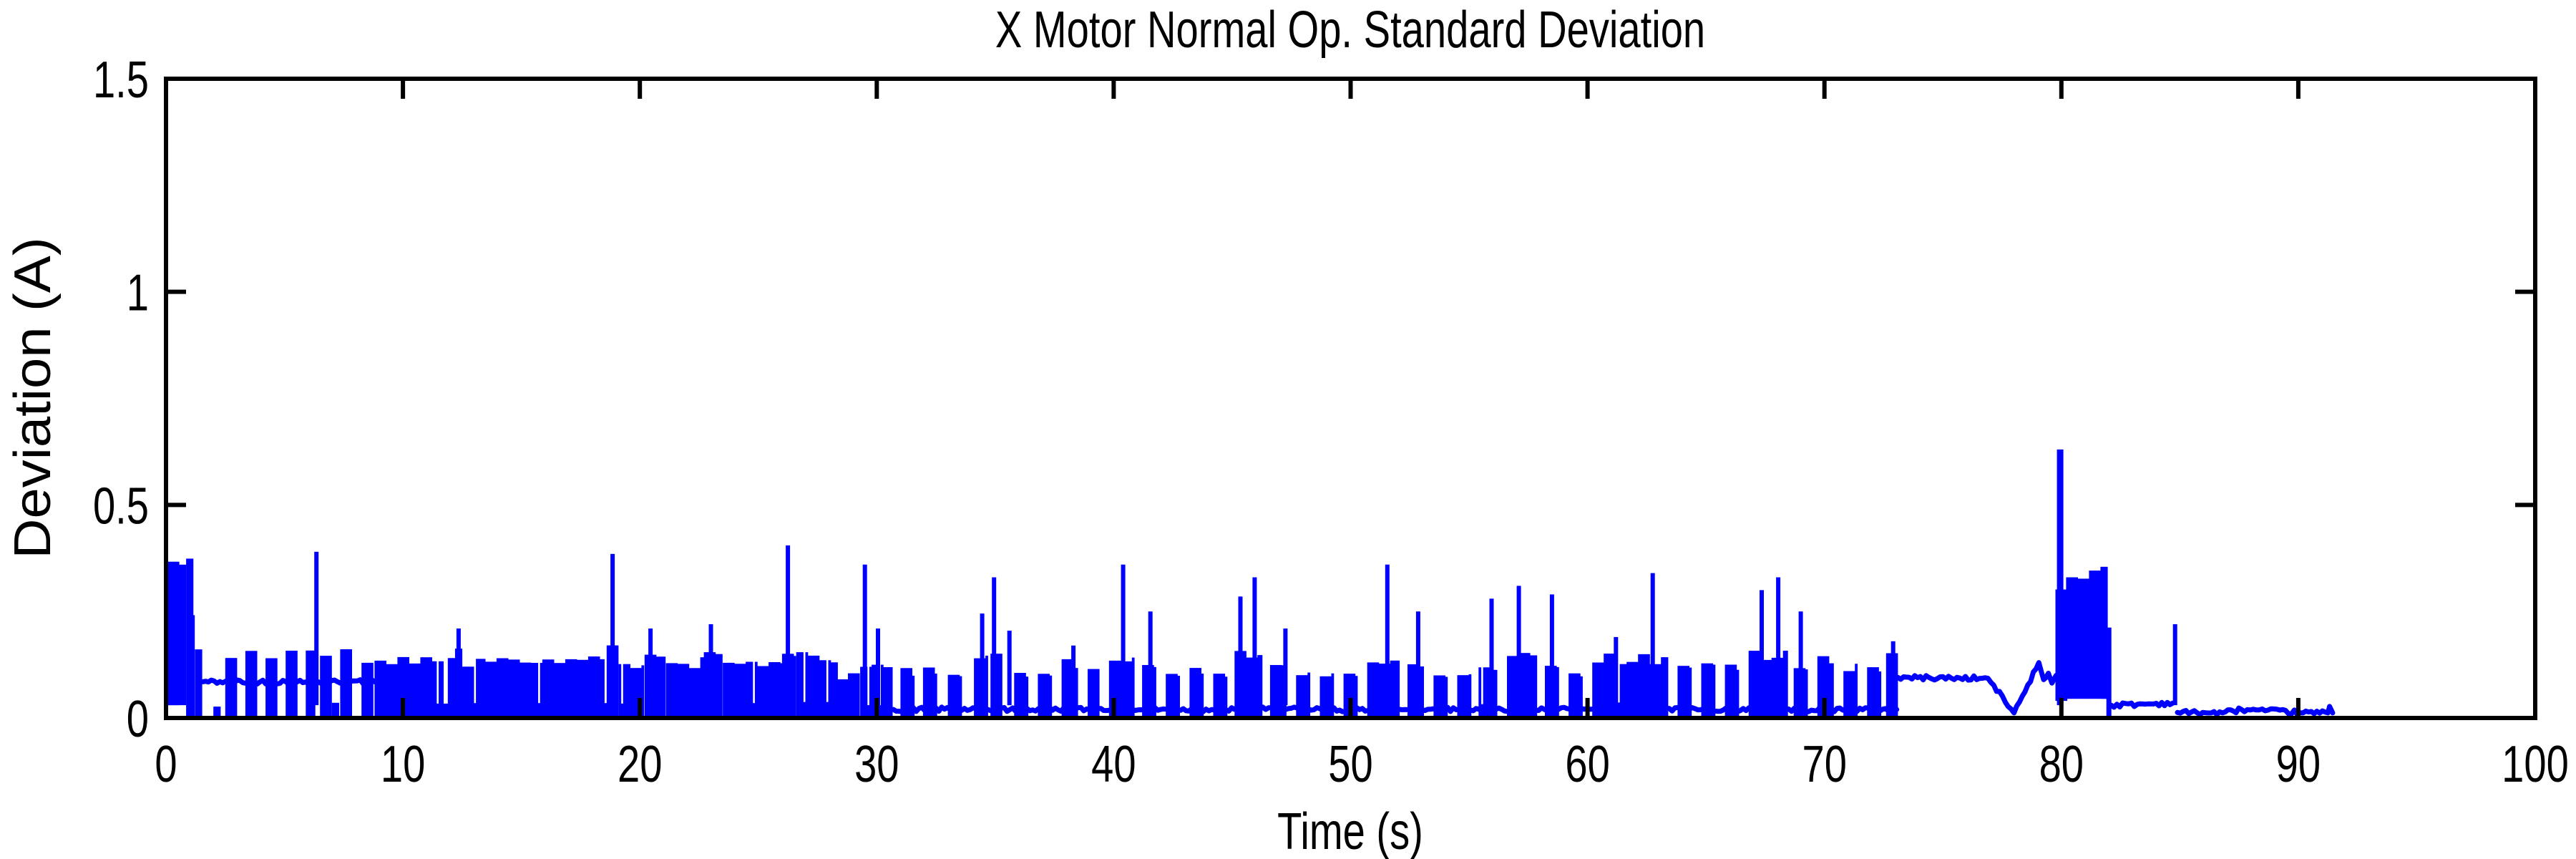  I want to click on x-tick-label: 10, so click(403, 763).